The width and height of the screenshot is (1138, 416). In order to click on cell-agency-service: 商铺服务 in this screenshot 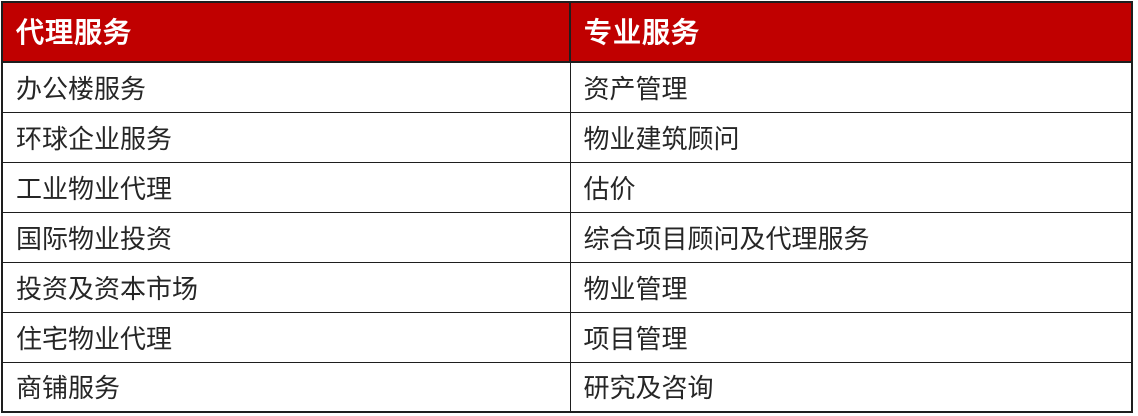, I will do `click(286, 387)`.